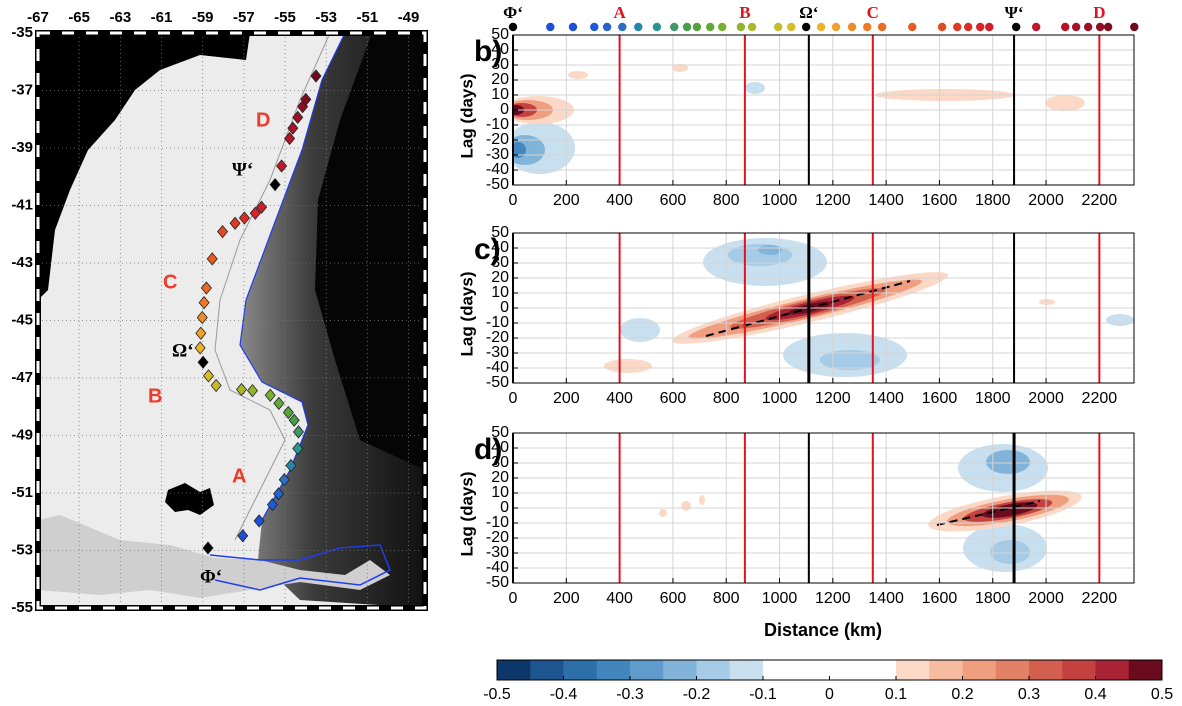 This screenshot has width=1182, height=706. What do you see at coordinates (513, 12) in the screenshot?
I see `location-label: Φ‘` at bounding box center [513, 12].